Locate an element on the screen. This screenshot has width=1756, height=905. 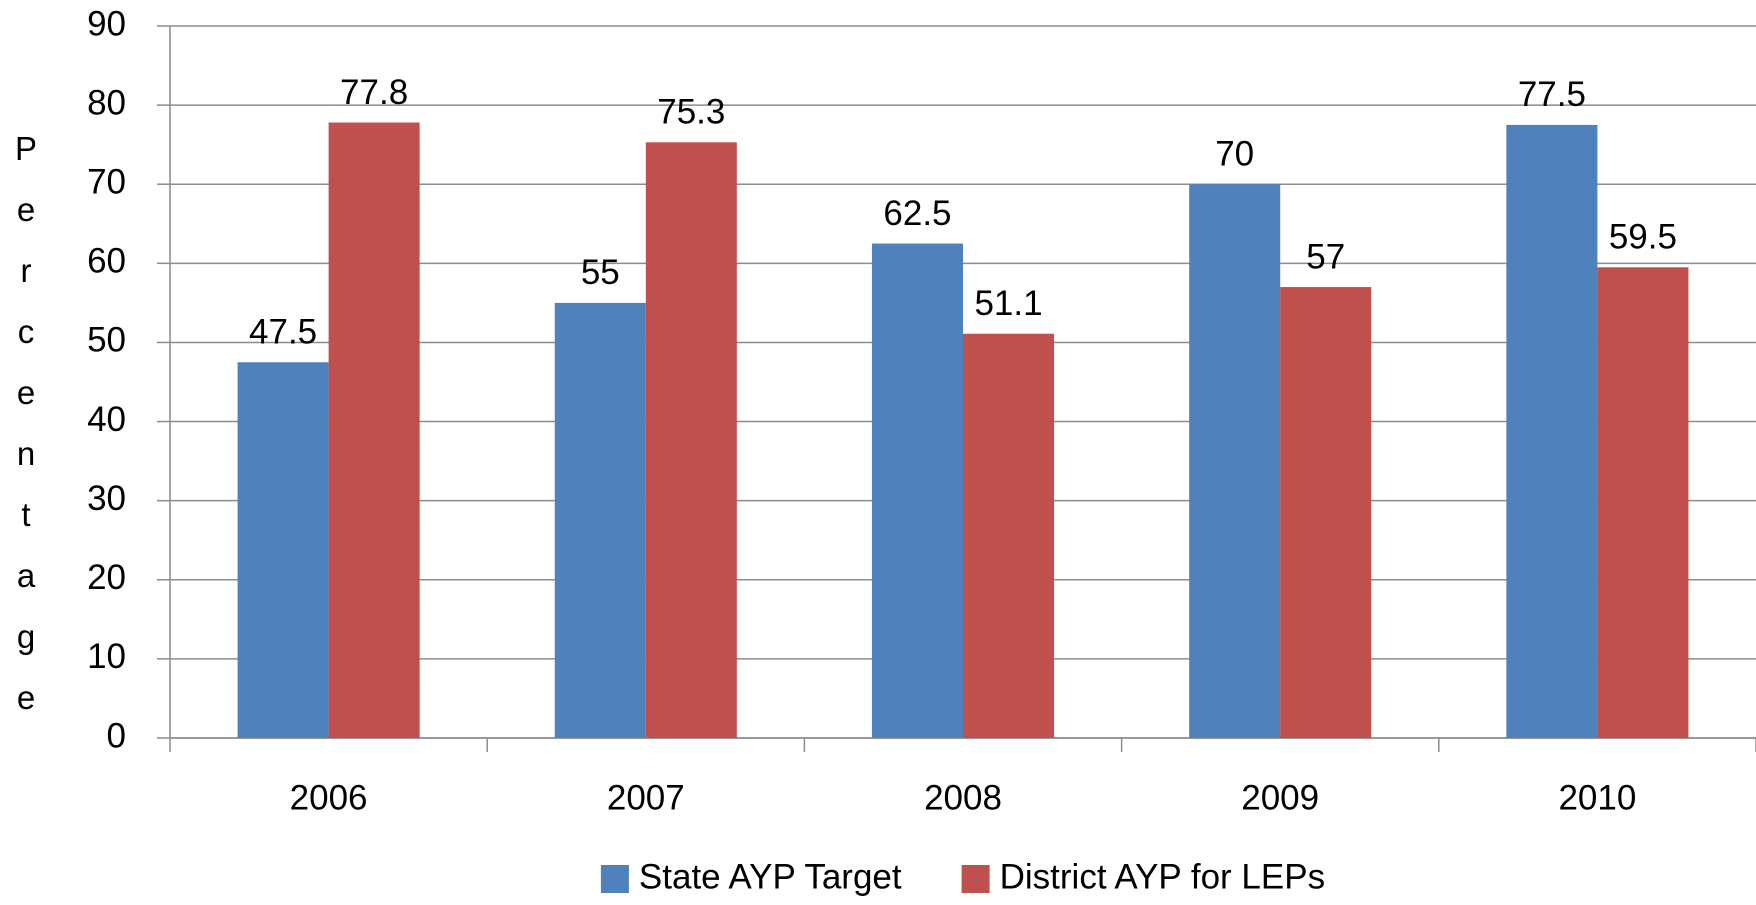
y-tick-label: 20 is located at coordinates (106, 577).